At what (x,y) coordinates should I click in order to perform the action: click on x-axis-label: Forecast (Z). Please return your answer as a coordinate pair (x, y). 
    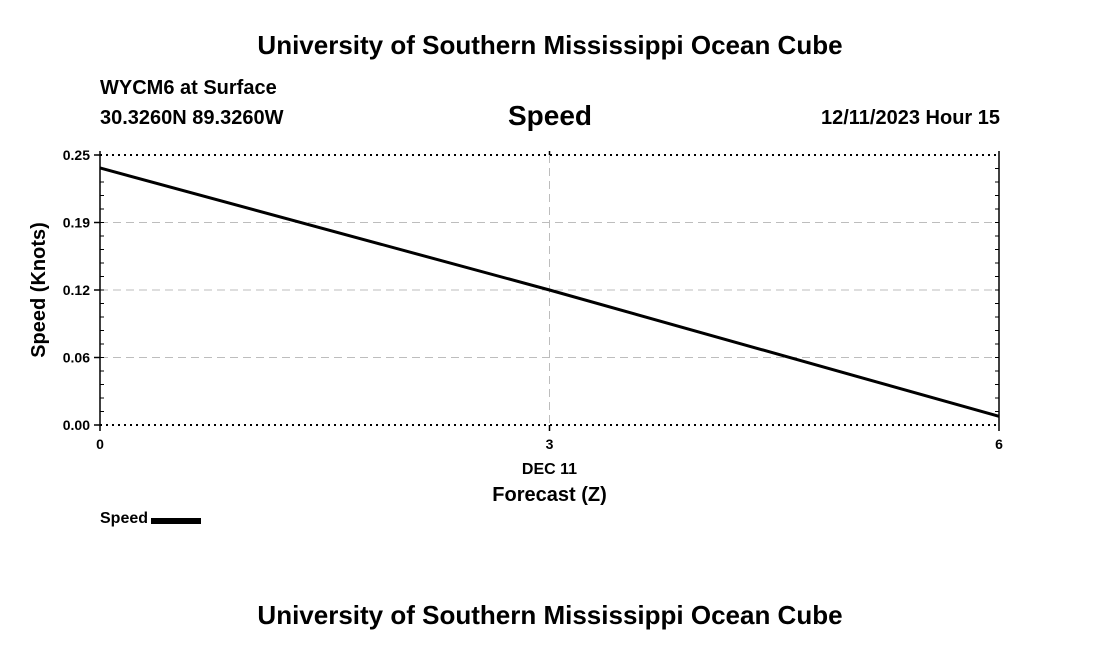
    Looking at the image, I should click on (549, 495).